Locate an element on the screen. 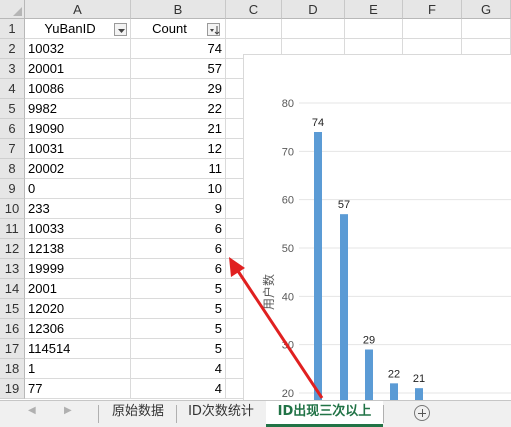 The height and width of the screenshot is (427, 511). sort-filter-icon is located at coordinates (213, 29).